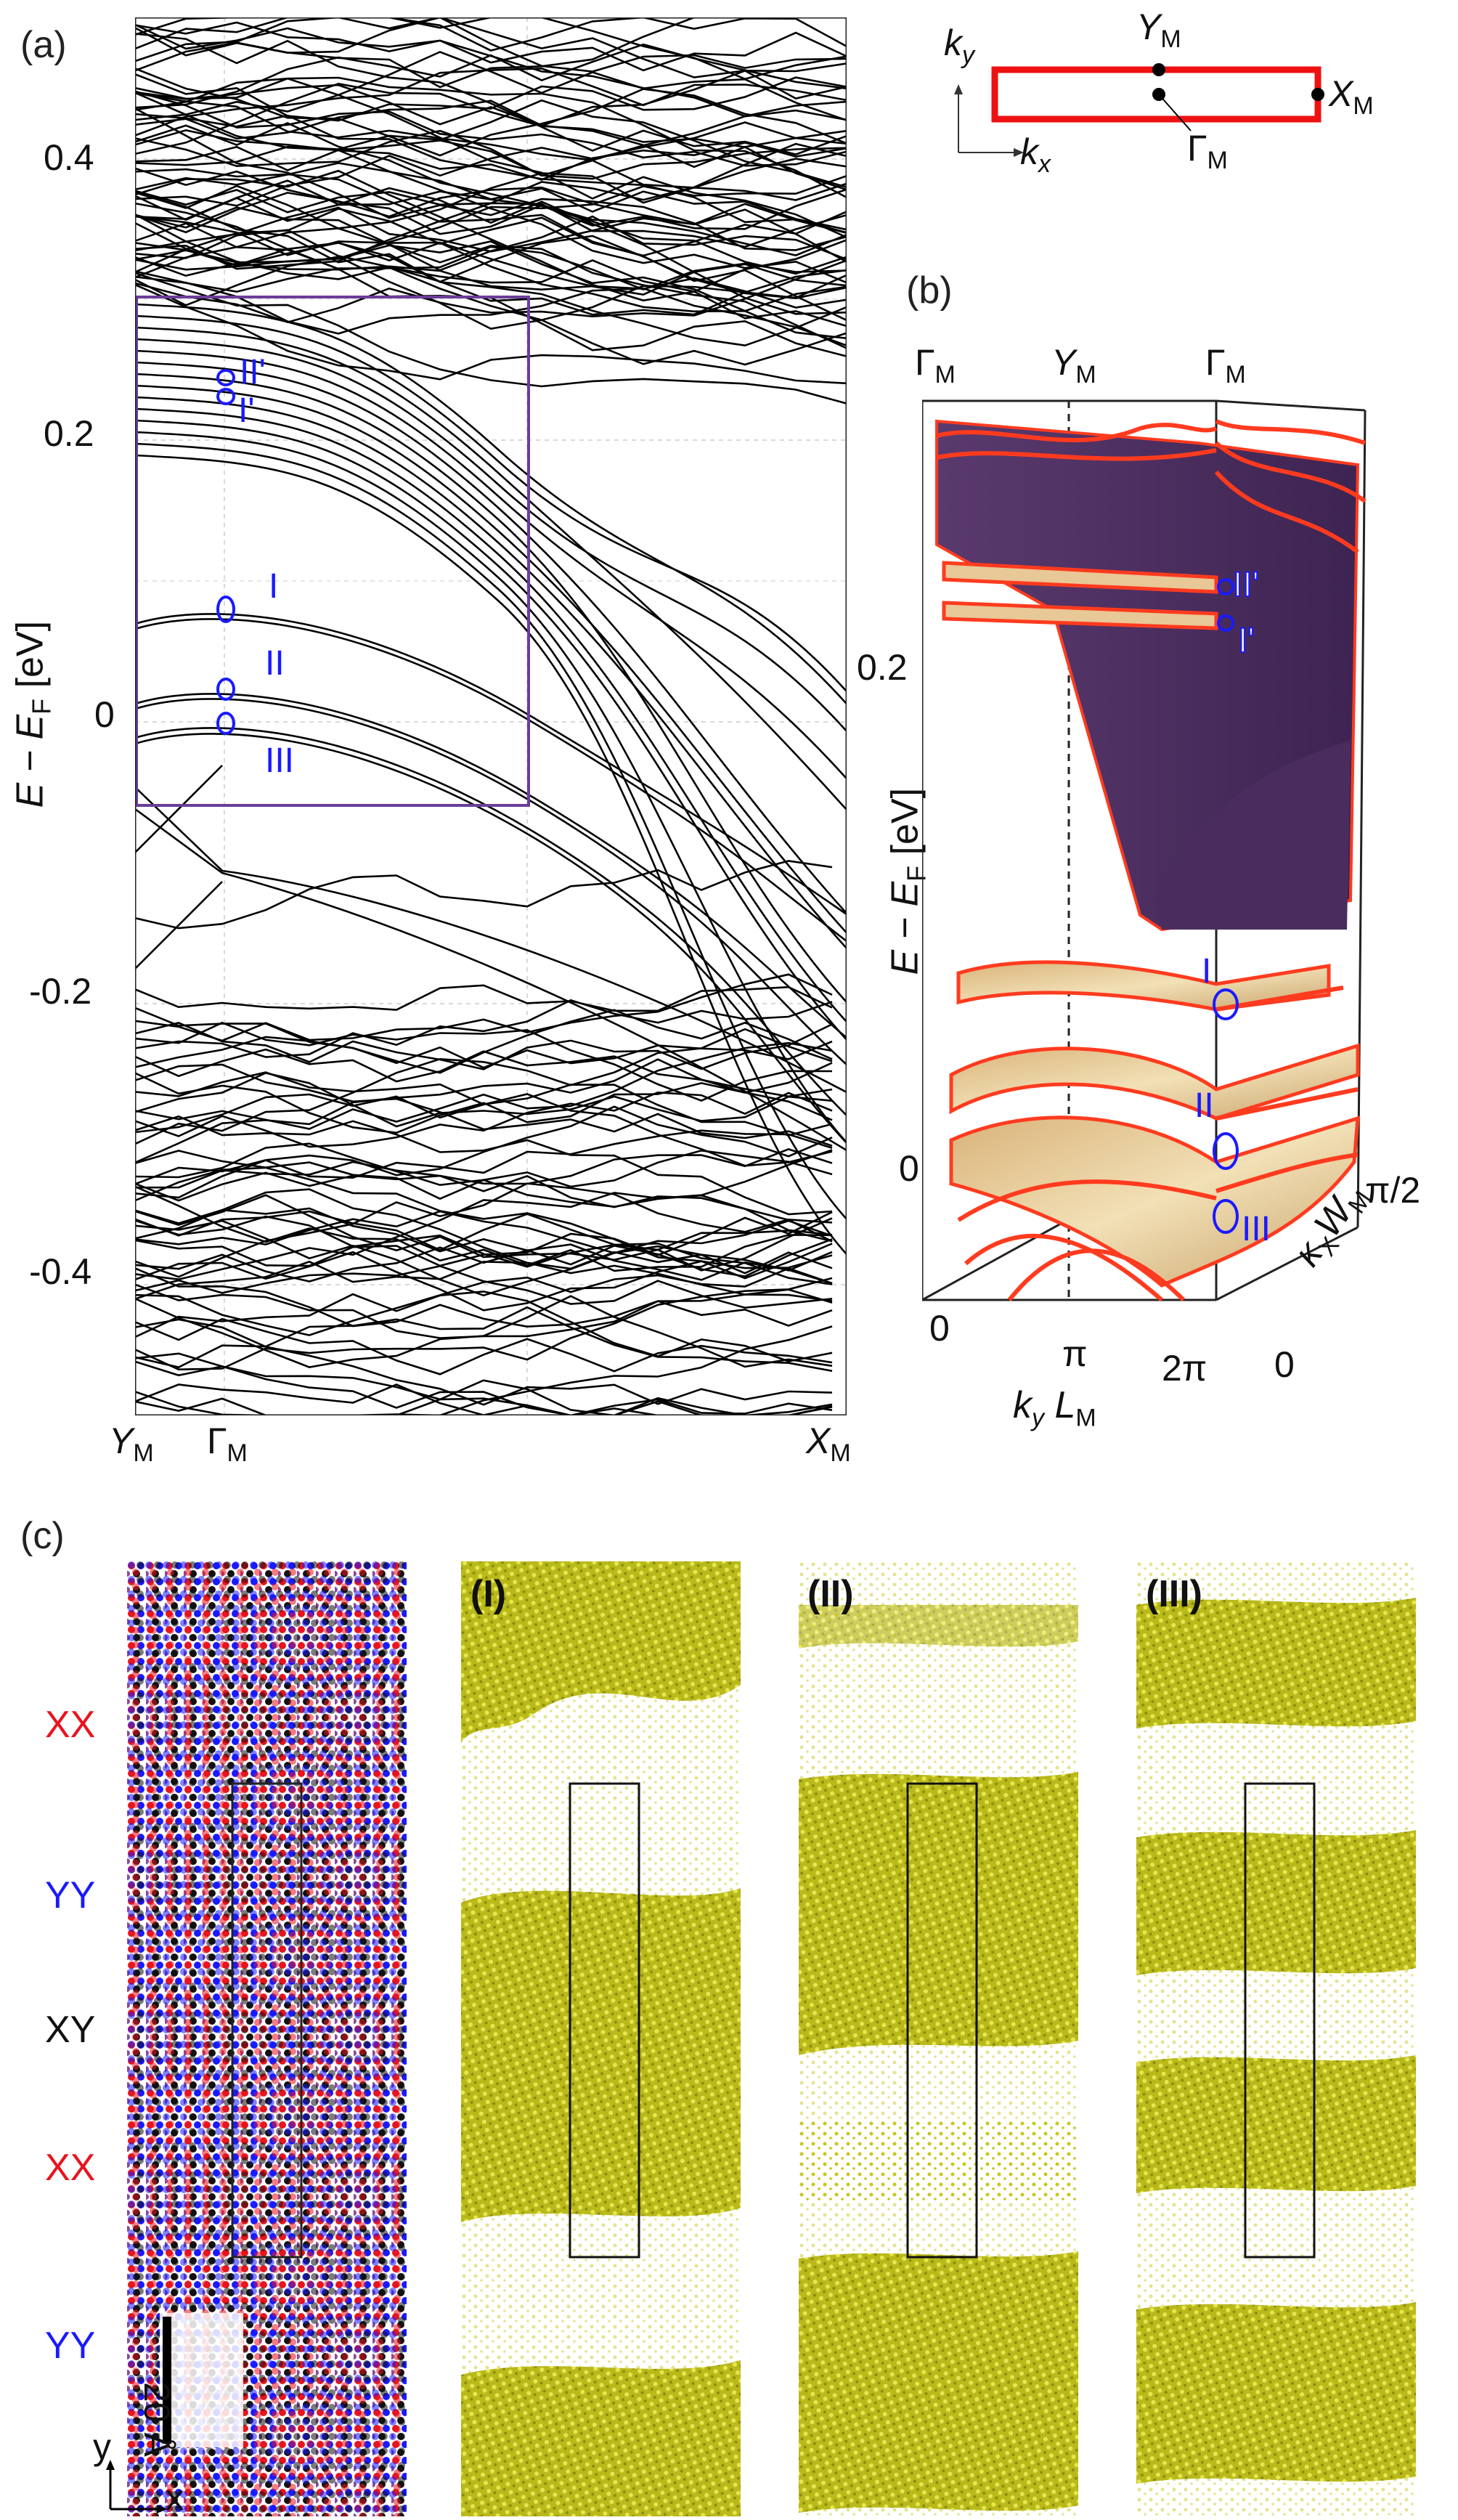  I want to click on band-slab-II-prime, so click(1080, 577).